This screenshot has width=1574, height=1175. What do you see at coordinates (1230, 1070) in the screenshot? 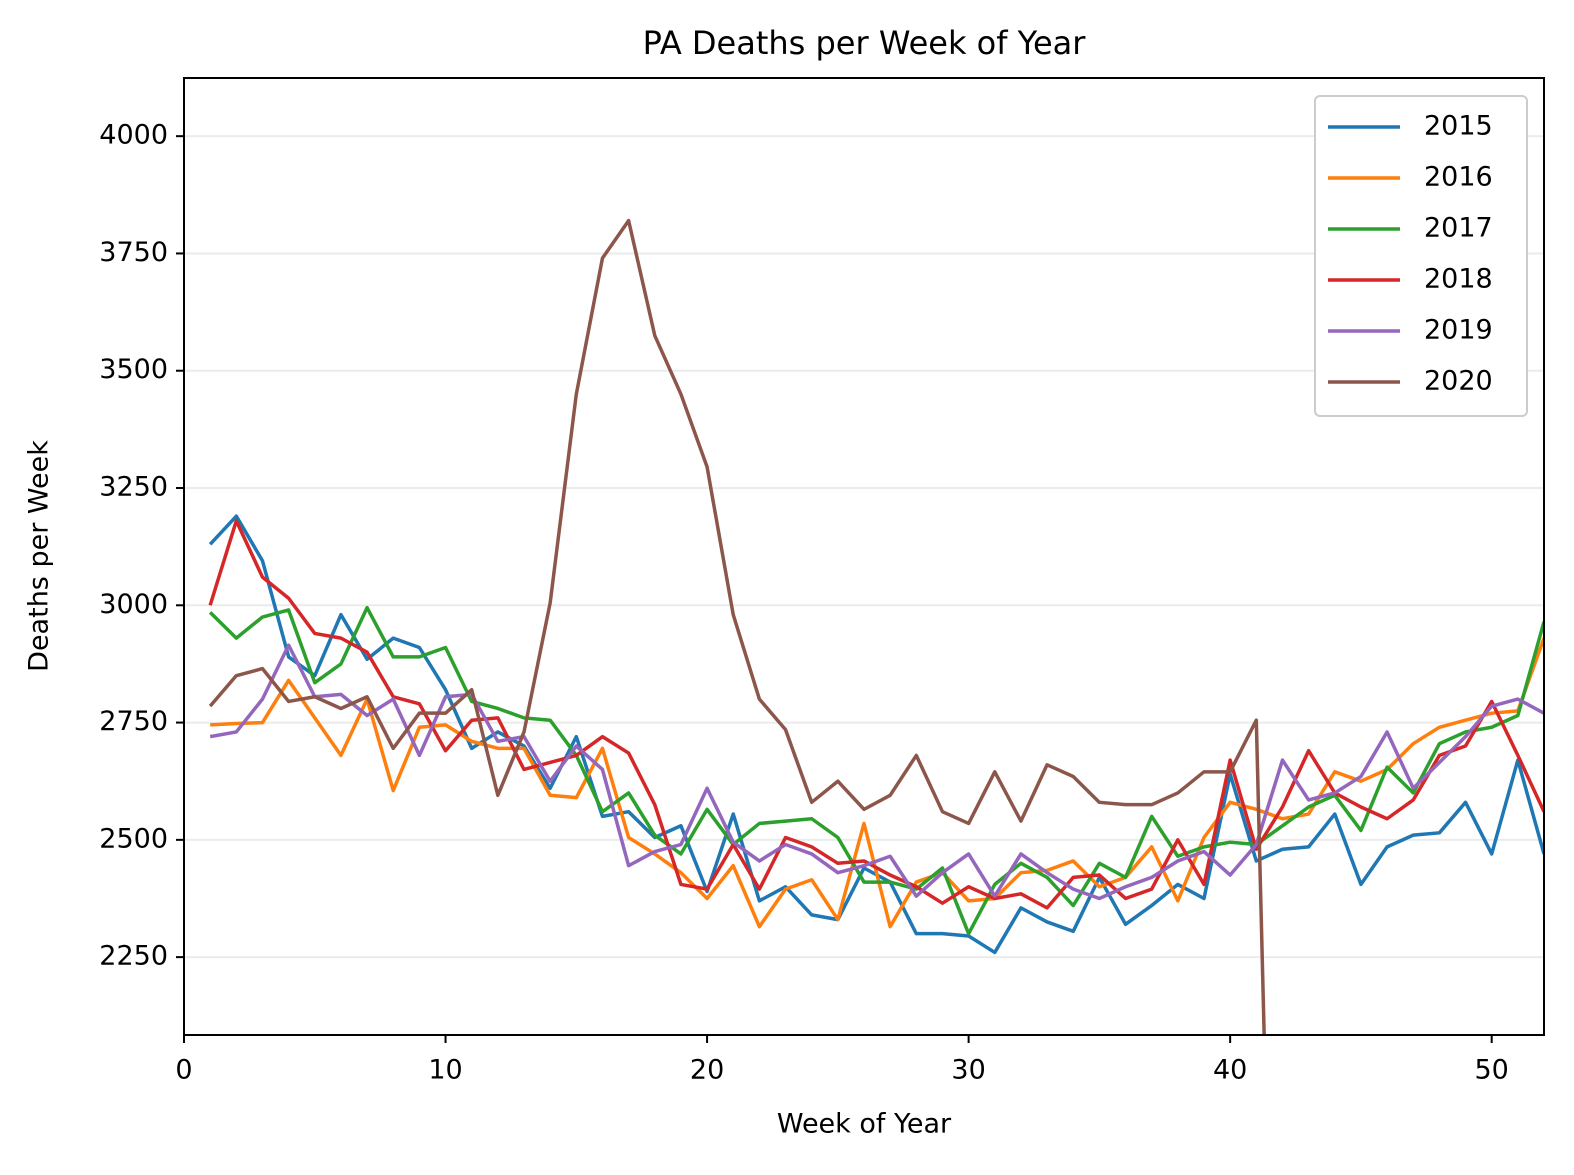
I see `x-tick-label: 40` at bounding box center [1230, 1070].